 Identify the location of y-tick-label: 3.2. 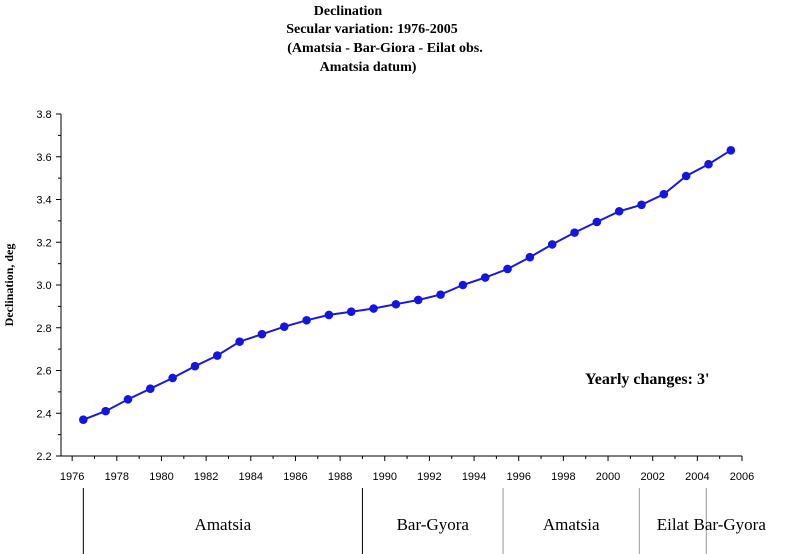
(43, 243).